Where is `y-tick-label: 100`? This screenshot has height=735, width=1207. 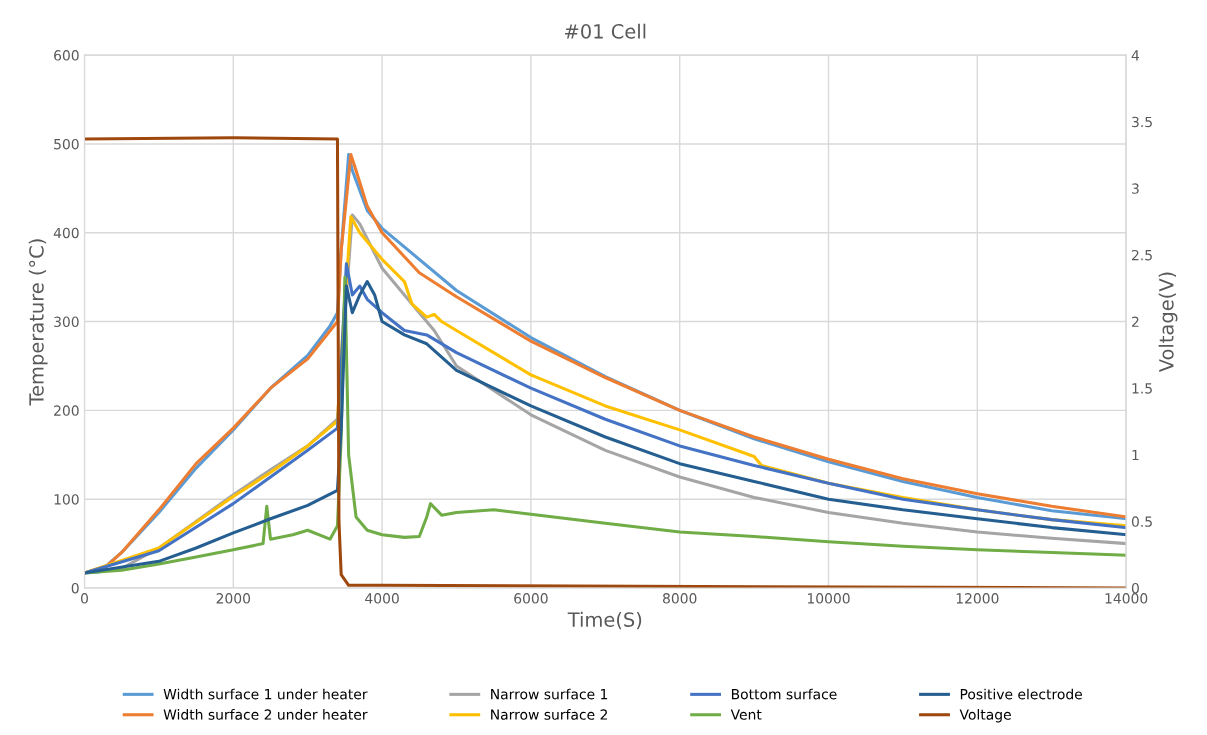 y-tick-label: 100 is located at coordinates (66, 499).